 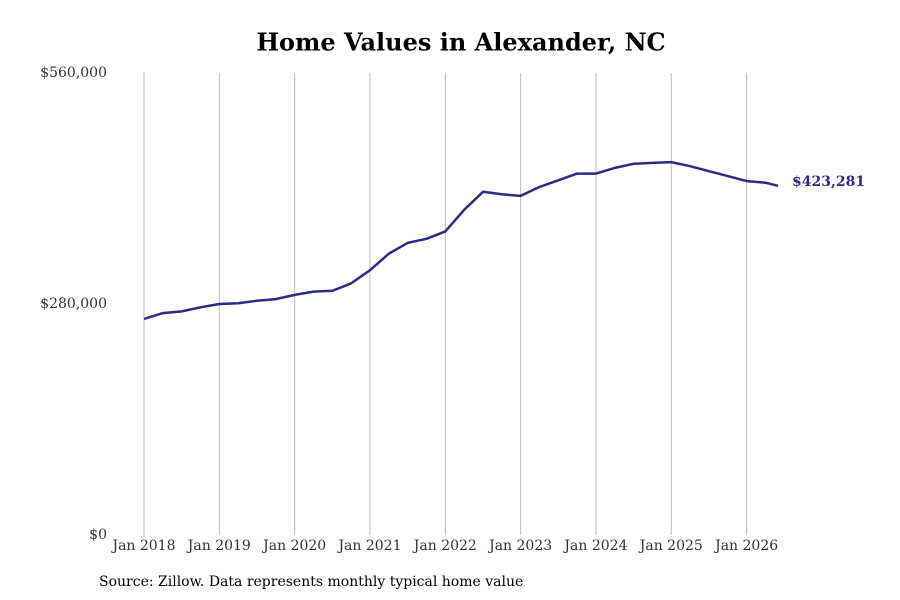 What do you see at coordinates (98, 535) in the screenshot?
I see `y-tick-label: $0` at bounding box center [98, 535].